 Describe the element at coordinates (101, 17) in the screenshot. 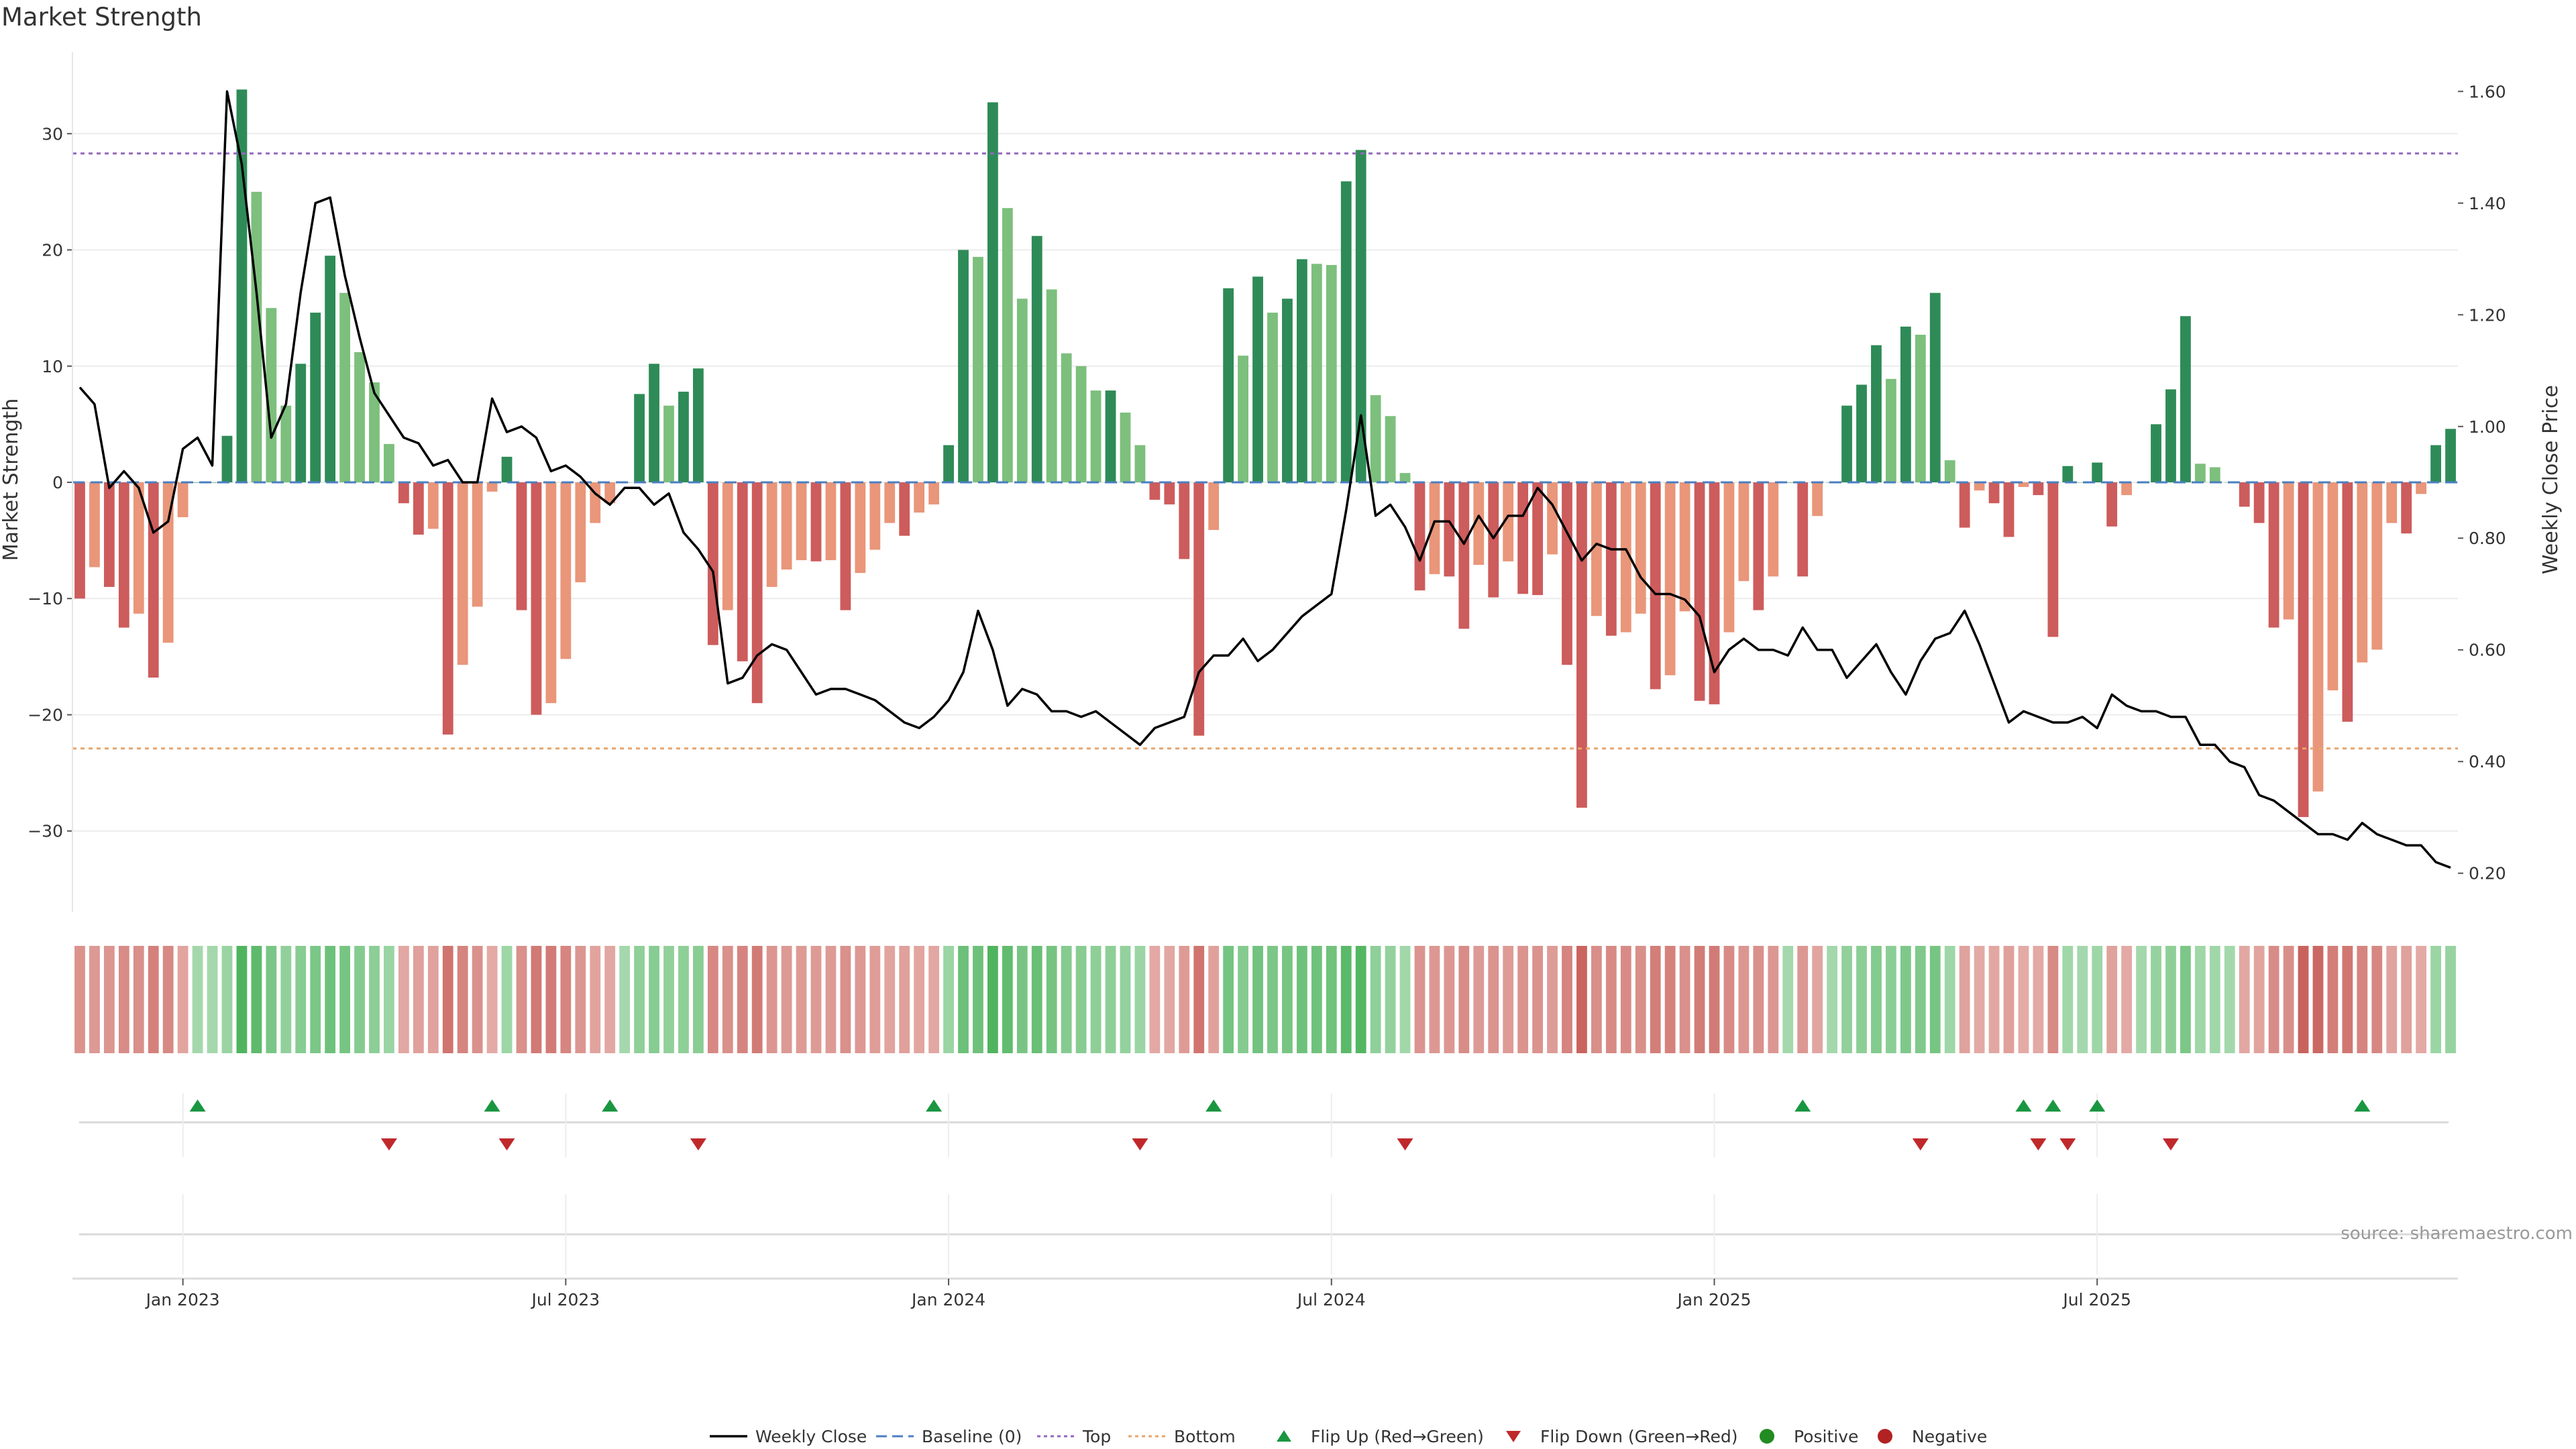

I see `chart-title: Market Strength` at that location.